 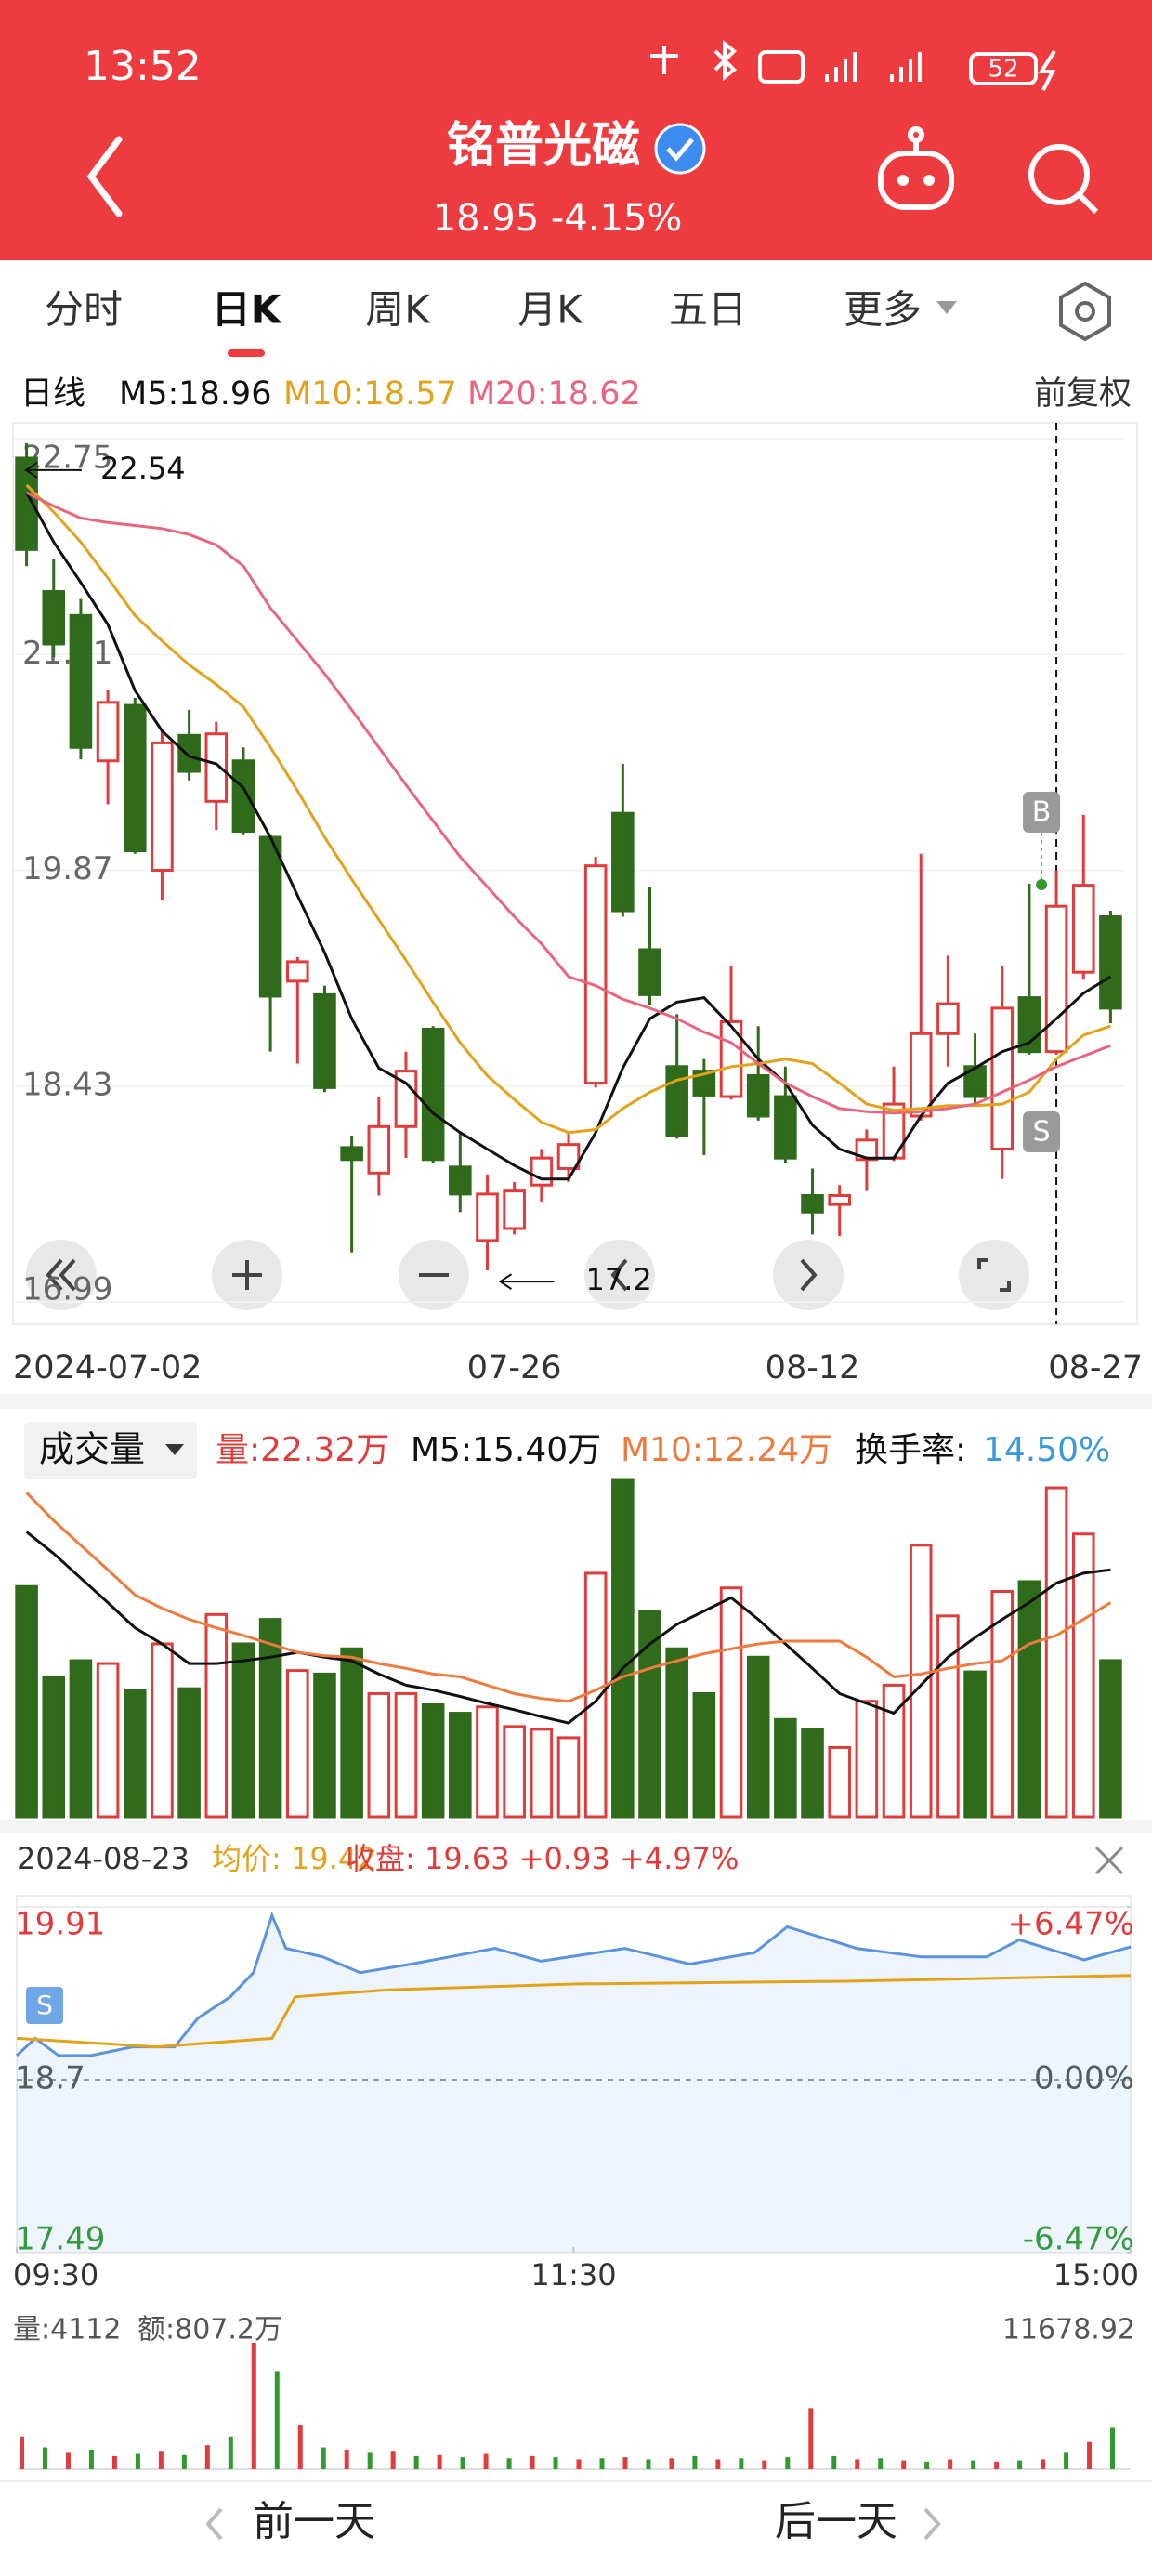 What do you see at coordinates (1109, 1860) in the screenshot?
I see `close-button` at bounding box center [1109, 1860].